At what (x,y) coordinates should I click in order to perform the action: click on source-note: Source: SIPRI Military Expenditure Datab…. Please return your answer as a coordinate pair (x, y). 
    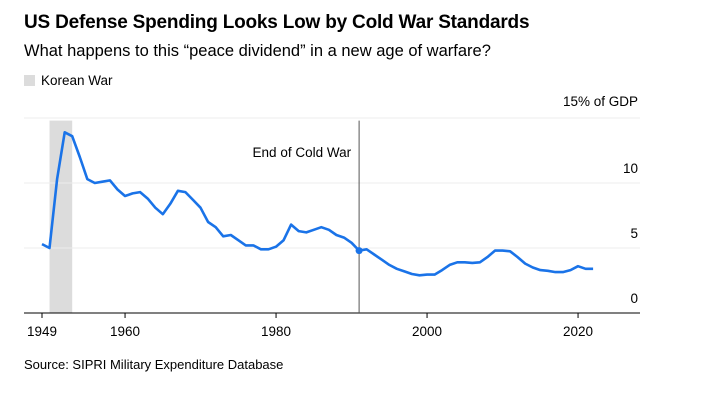
    Looking at the image, I should click on (154, 364).